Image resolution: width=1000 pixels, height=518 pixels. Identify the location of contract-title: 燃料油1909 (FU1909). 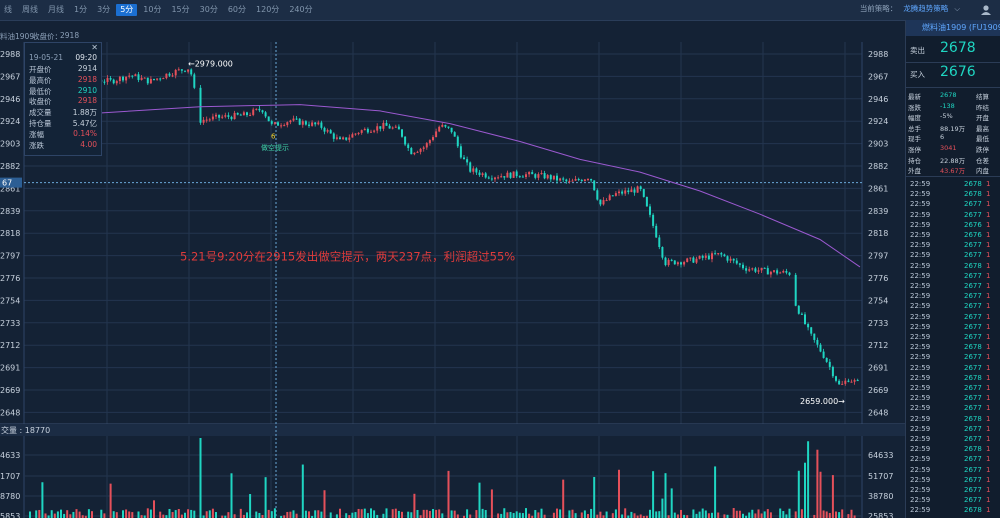
(953, 28).